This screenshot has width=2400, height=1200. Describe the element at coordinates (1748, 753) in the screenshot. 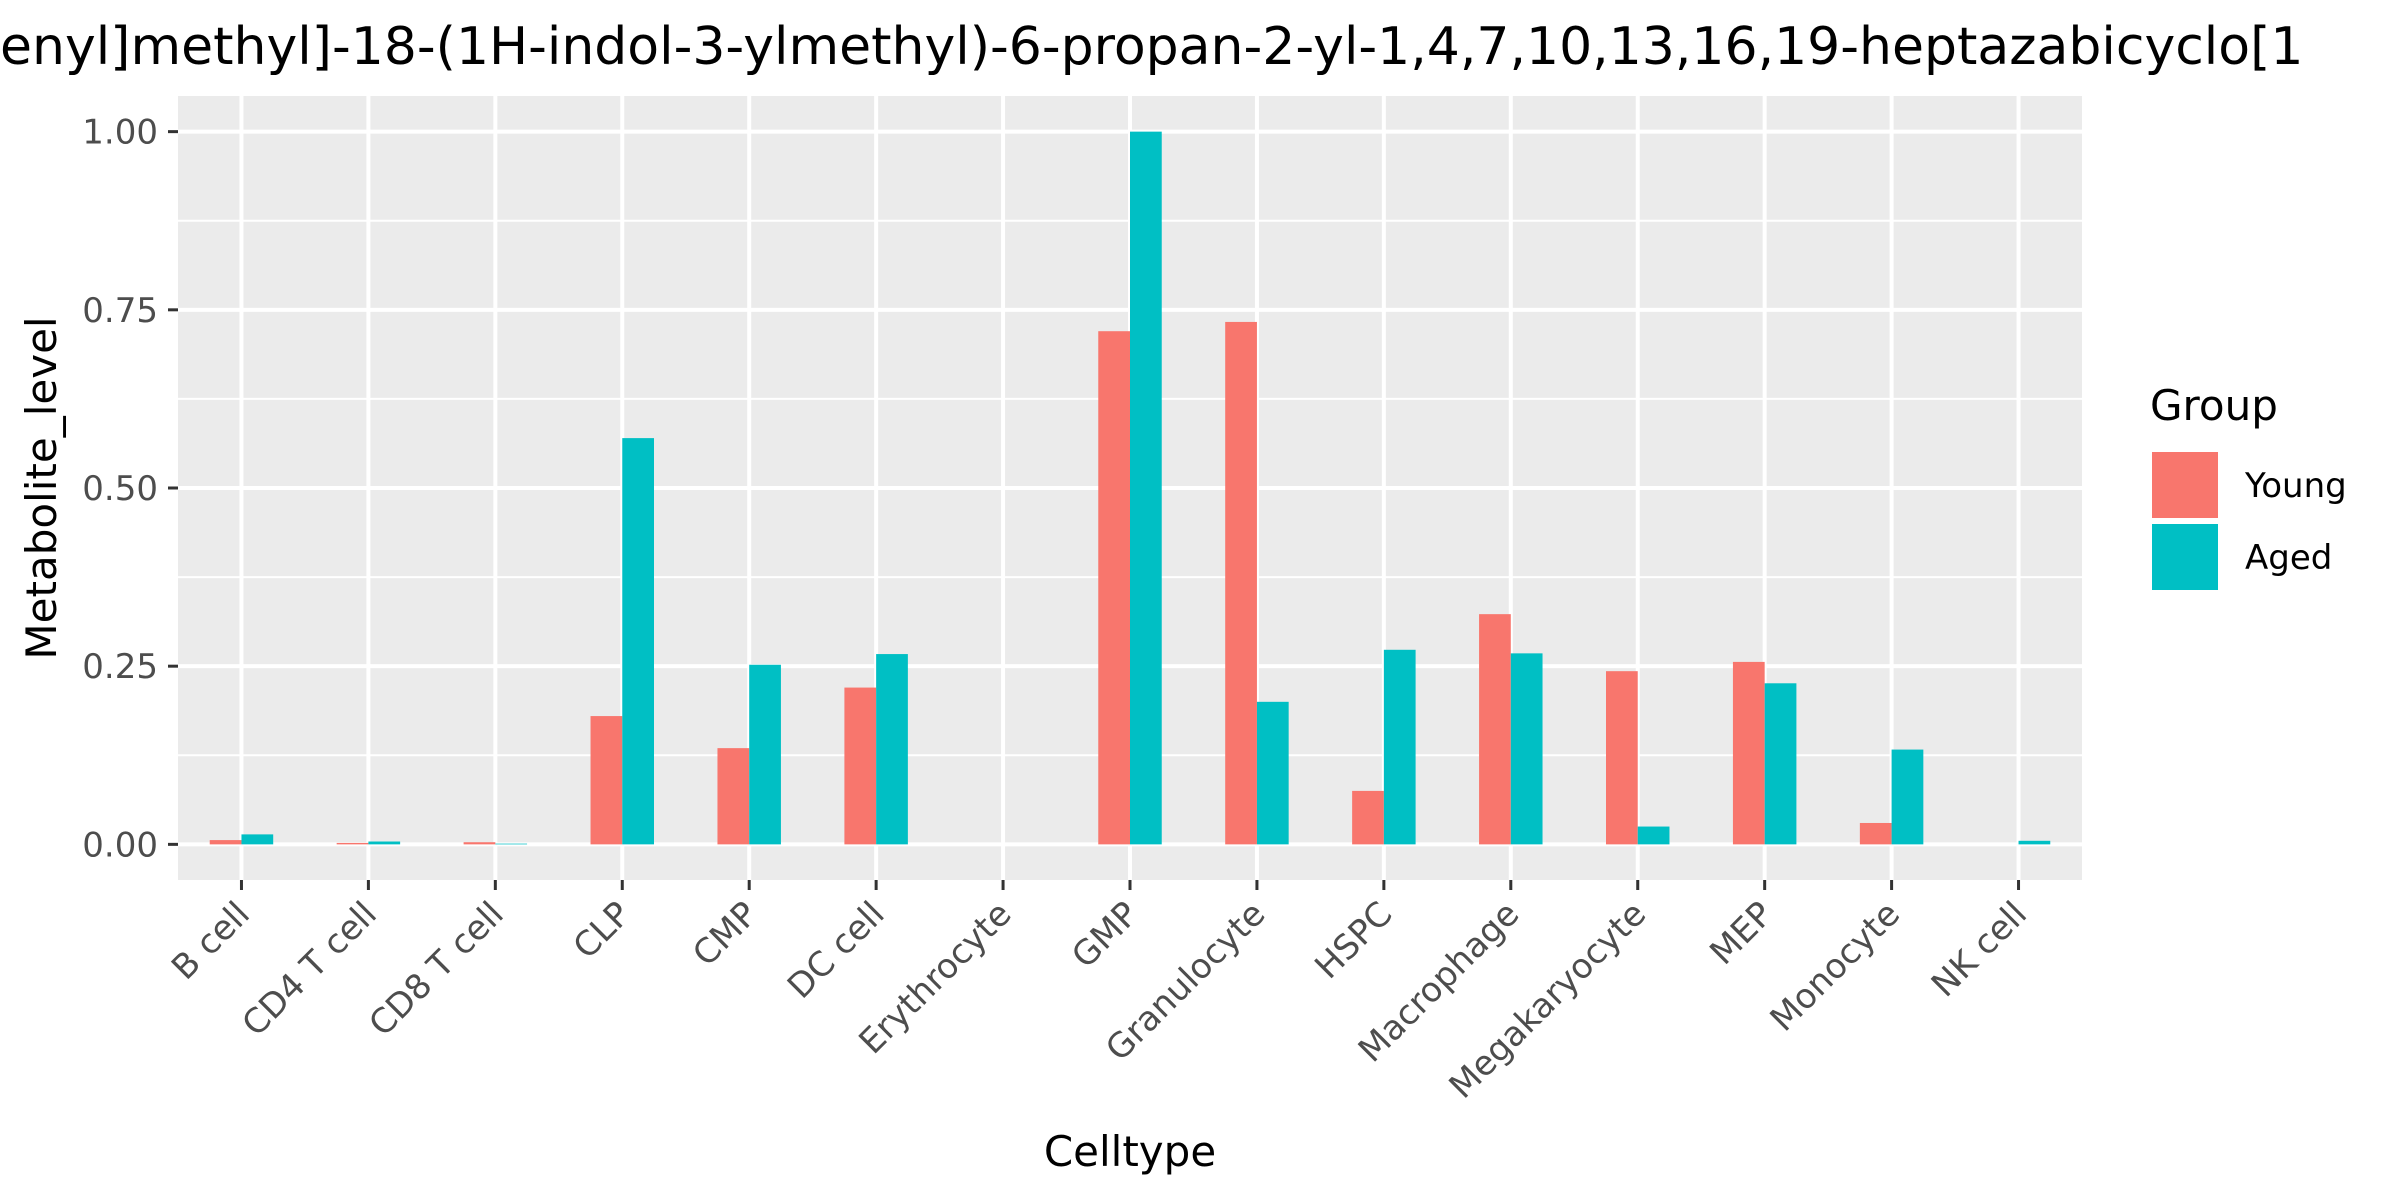

I see `bar-young-mep` at that location.